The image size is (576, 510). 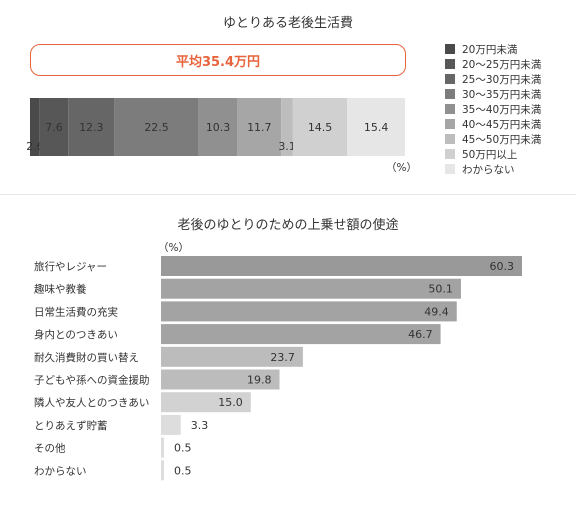 I want to click on stack-segment-value: 10.3, so click(x=218, y=127).